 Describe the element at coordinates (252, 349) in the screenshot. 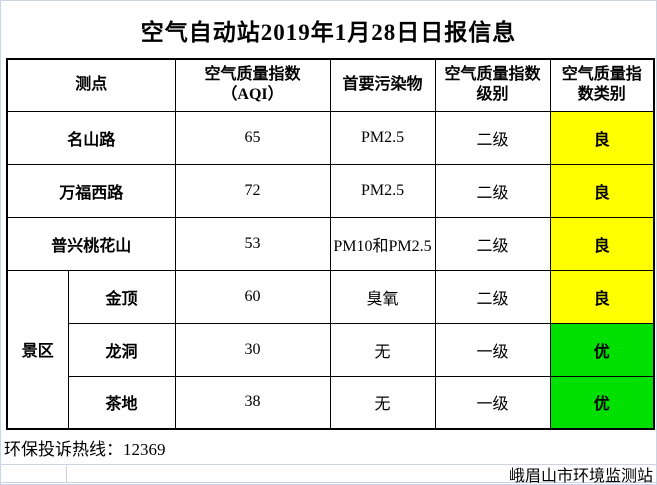

I see `aqi-cell: 30` at that location.